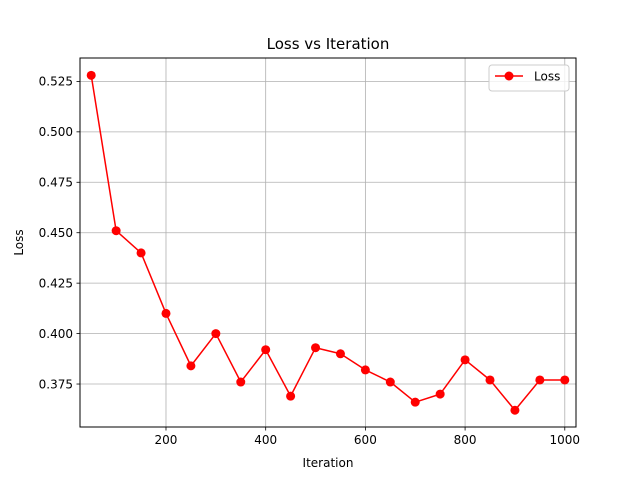 This screenshot has width=640, height=480. What do you see at coordinates (365, 440) in the screenshot?
I see `x-tick-label: 600` at bounding box center [365, 440].